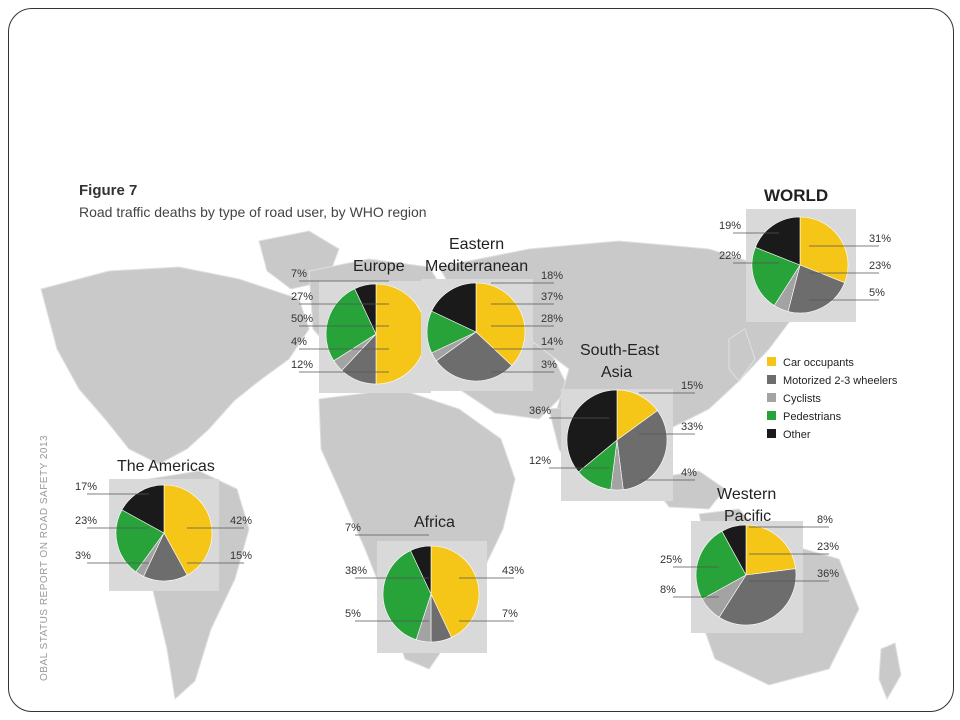 The image size is (960, 720). I want to click on pie-world: 19% 22% 31% 23% 5%, so click(805, 265).